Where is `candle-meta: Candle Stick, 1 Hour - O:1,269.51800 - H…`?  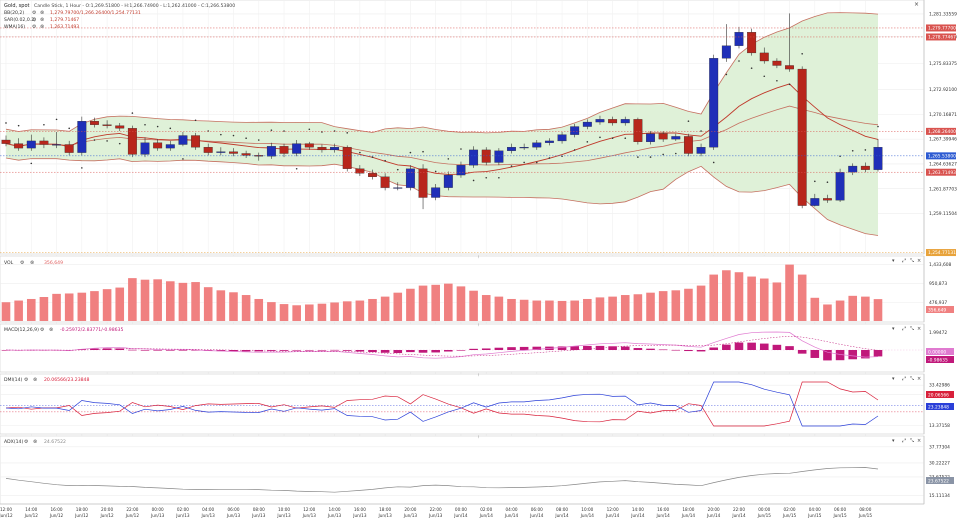
candle-meta: Candle Stick, 1 Hour - O:1,269.51800 - H… is located at coordinates (134, 6).